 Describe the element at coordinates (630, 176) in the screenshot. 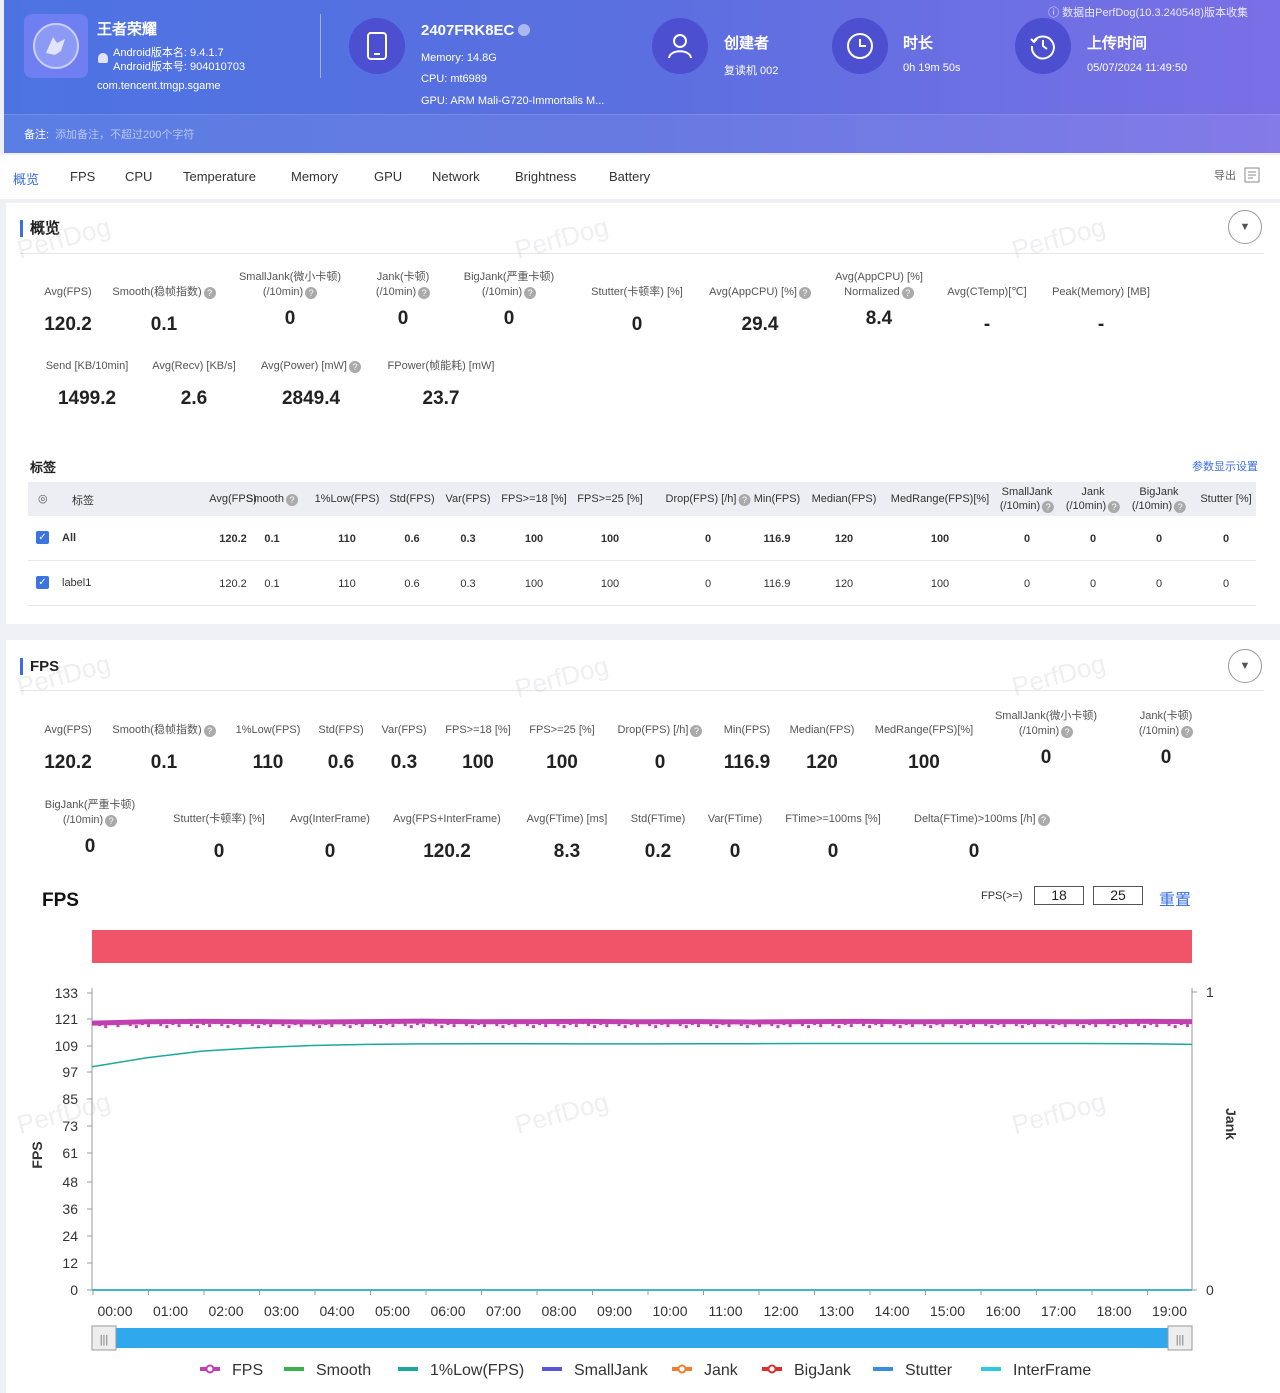

I see `tab-battery: Battery` at that location.